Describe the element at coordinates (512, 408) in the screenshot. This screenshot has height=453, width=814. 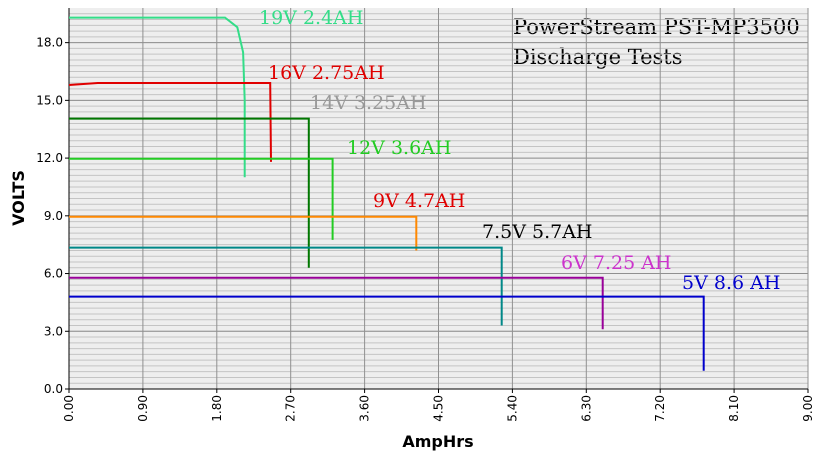
I see `x-tick-label: 5.40` at that location.